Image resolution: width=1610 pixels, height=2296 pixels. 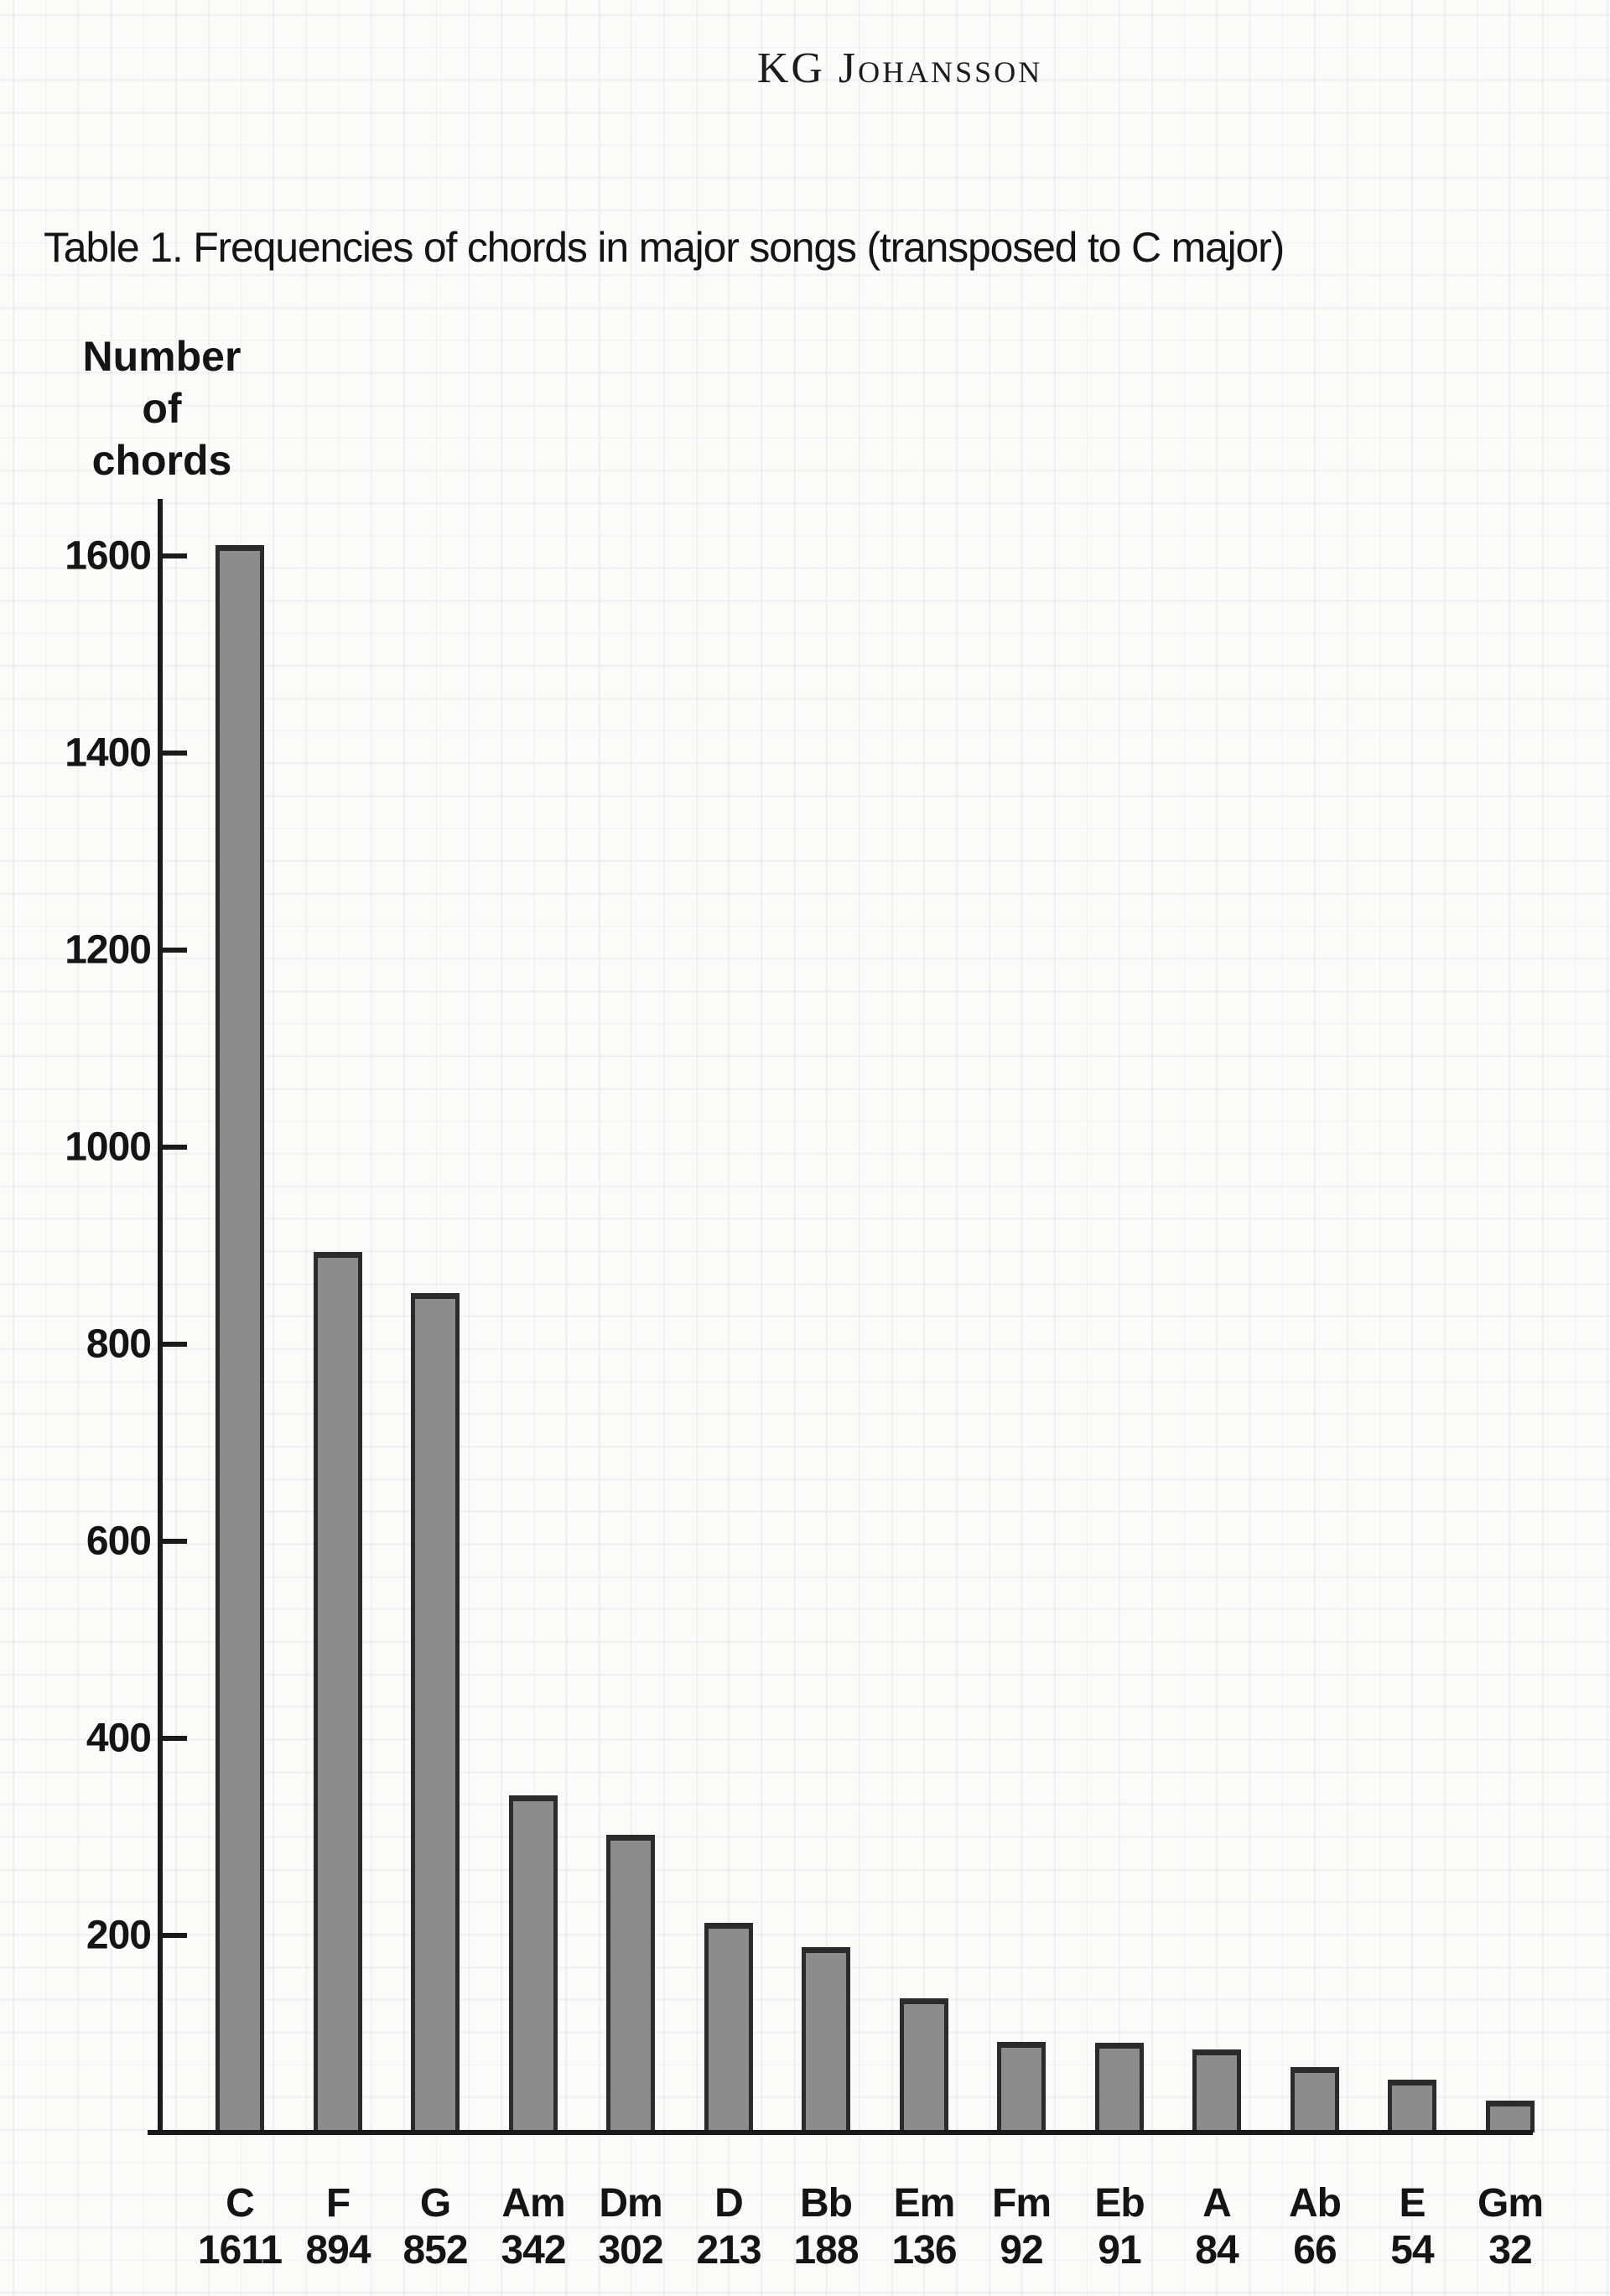 What do you see at coordinates (1119, 2087) in the screenshot?
I see `bar-Eb` at bounding box center [1119, 2087].